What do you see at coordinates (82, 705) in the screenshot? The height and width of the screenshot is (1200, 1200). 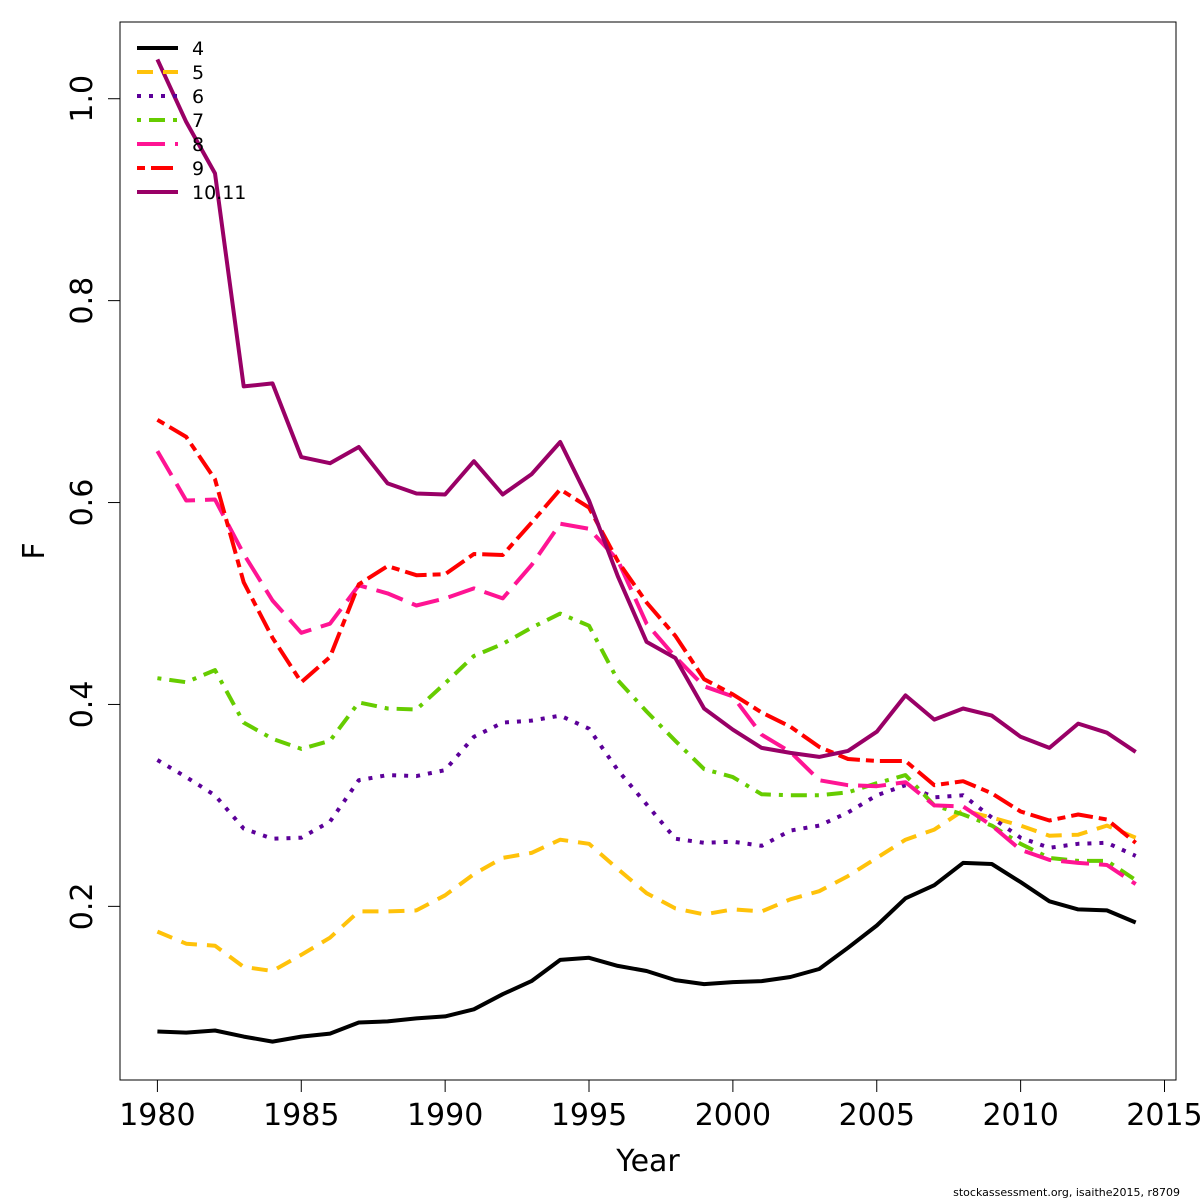 I see `y-tick-label: 0.4` at bounding box center [82, 705].